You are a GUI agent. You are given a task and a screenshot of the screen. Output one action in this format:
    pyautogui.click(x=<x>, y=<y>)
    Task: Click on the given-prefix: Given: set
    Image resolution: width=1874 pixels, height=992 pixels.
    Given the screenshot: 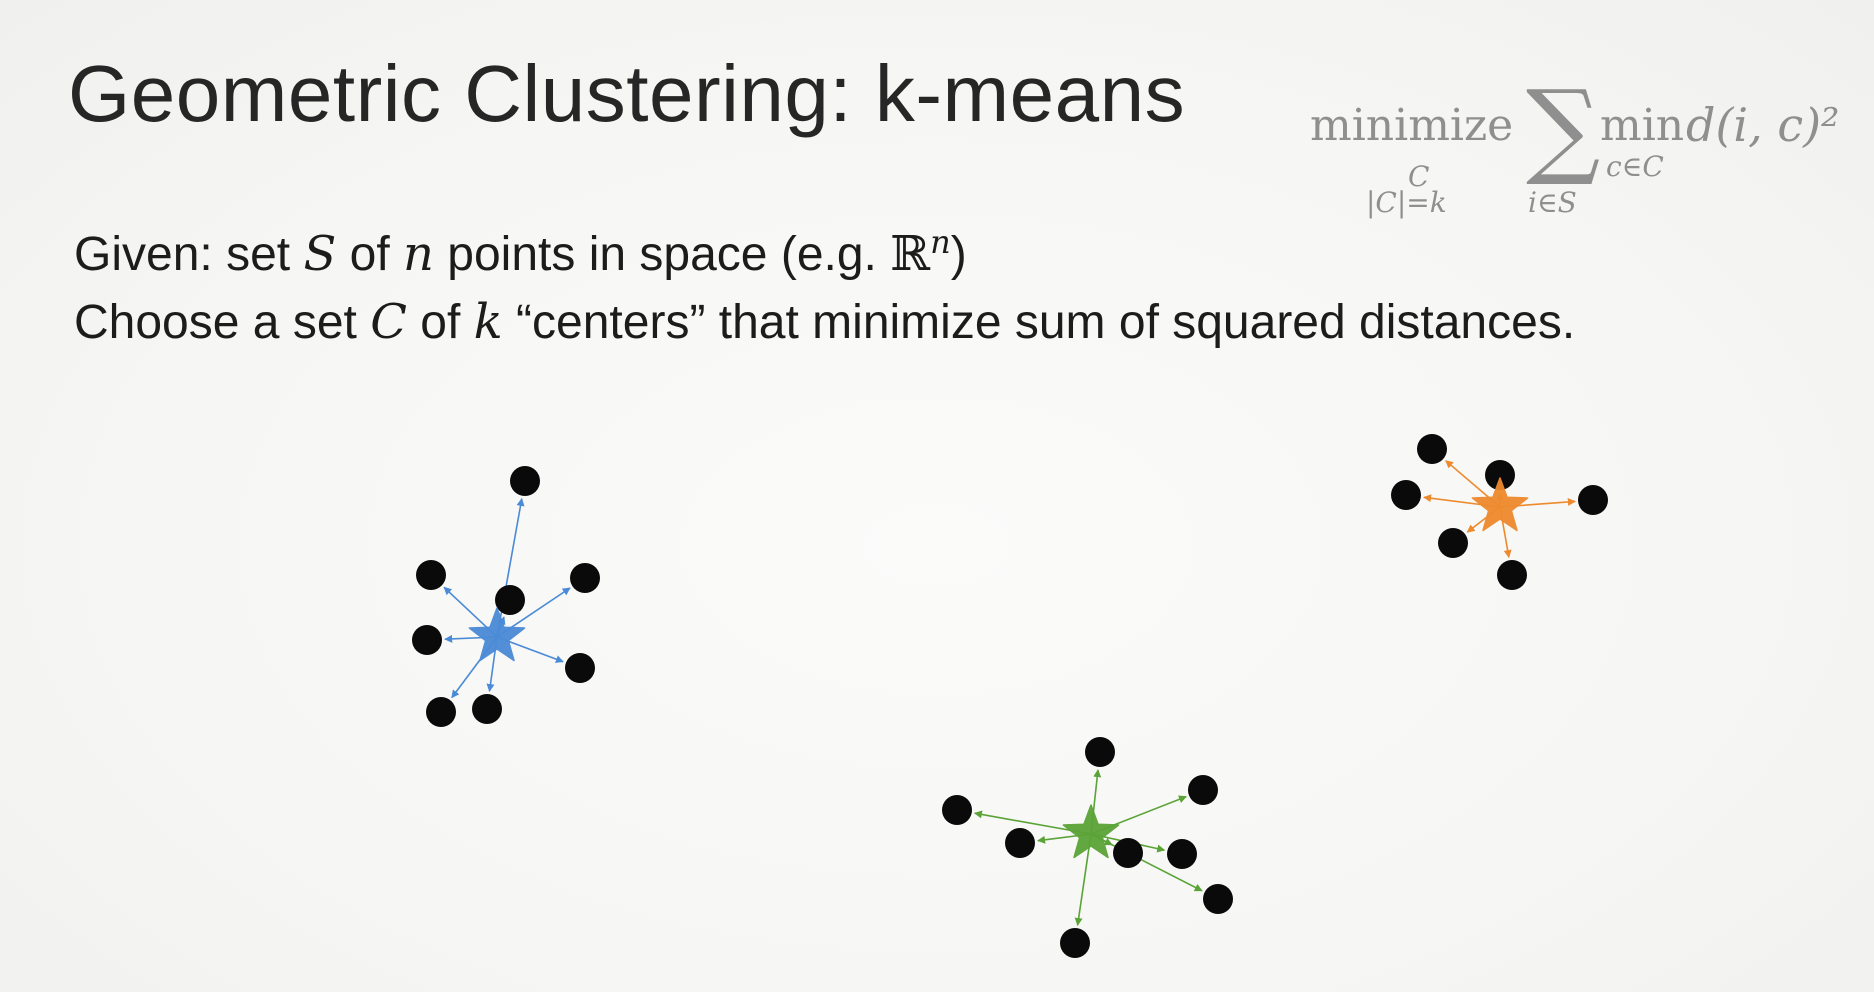 What is the action you would take?
    pyautogui.click(x=189, y=254)
    